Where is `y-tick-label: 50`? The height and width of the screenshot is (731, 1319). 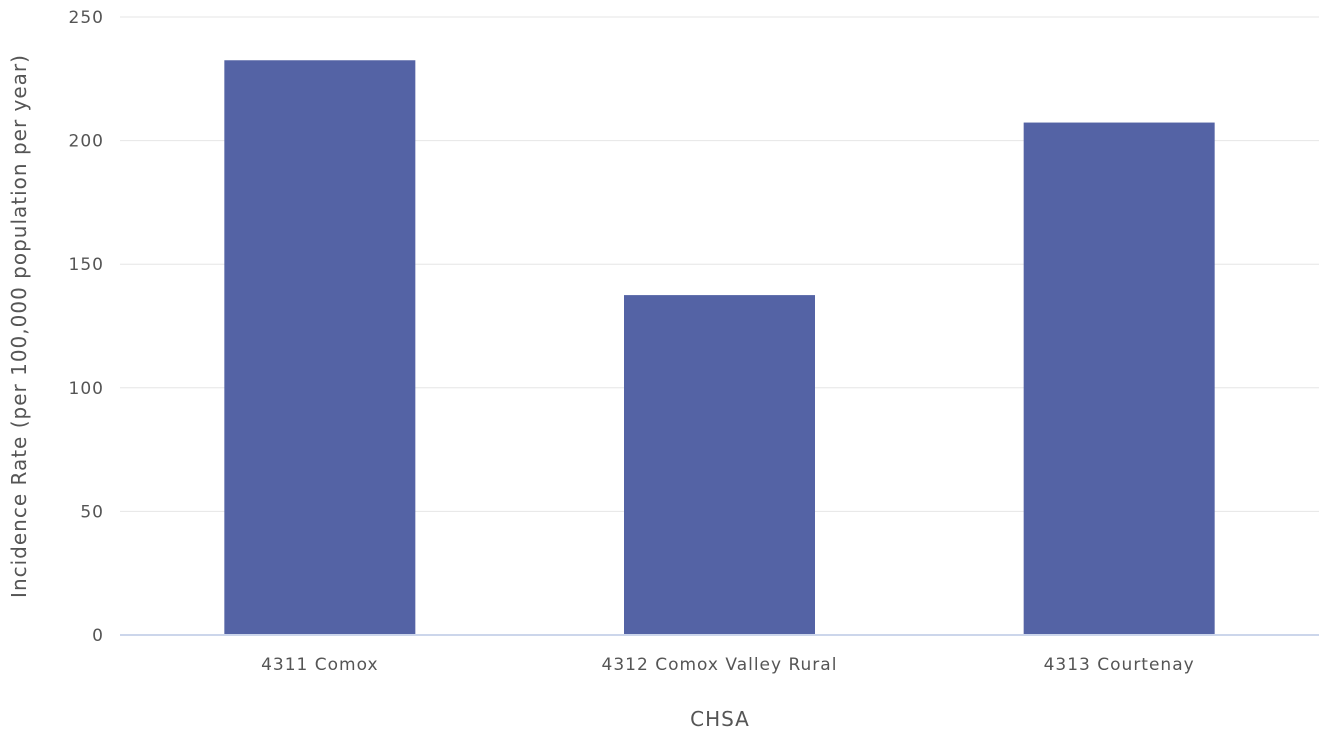 y-tick-label: 50 is located at coordinates (92, 512).